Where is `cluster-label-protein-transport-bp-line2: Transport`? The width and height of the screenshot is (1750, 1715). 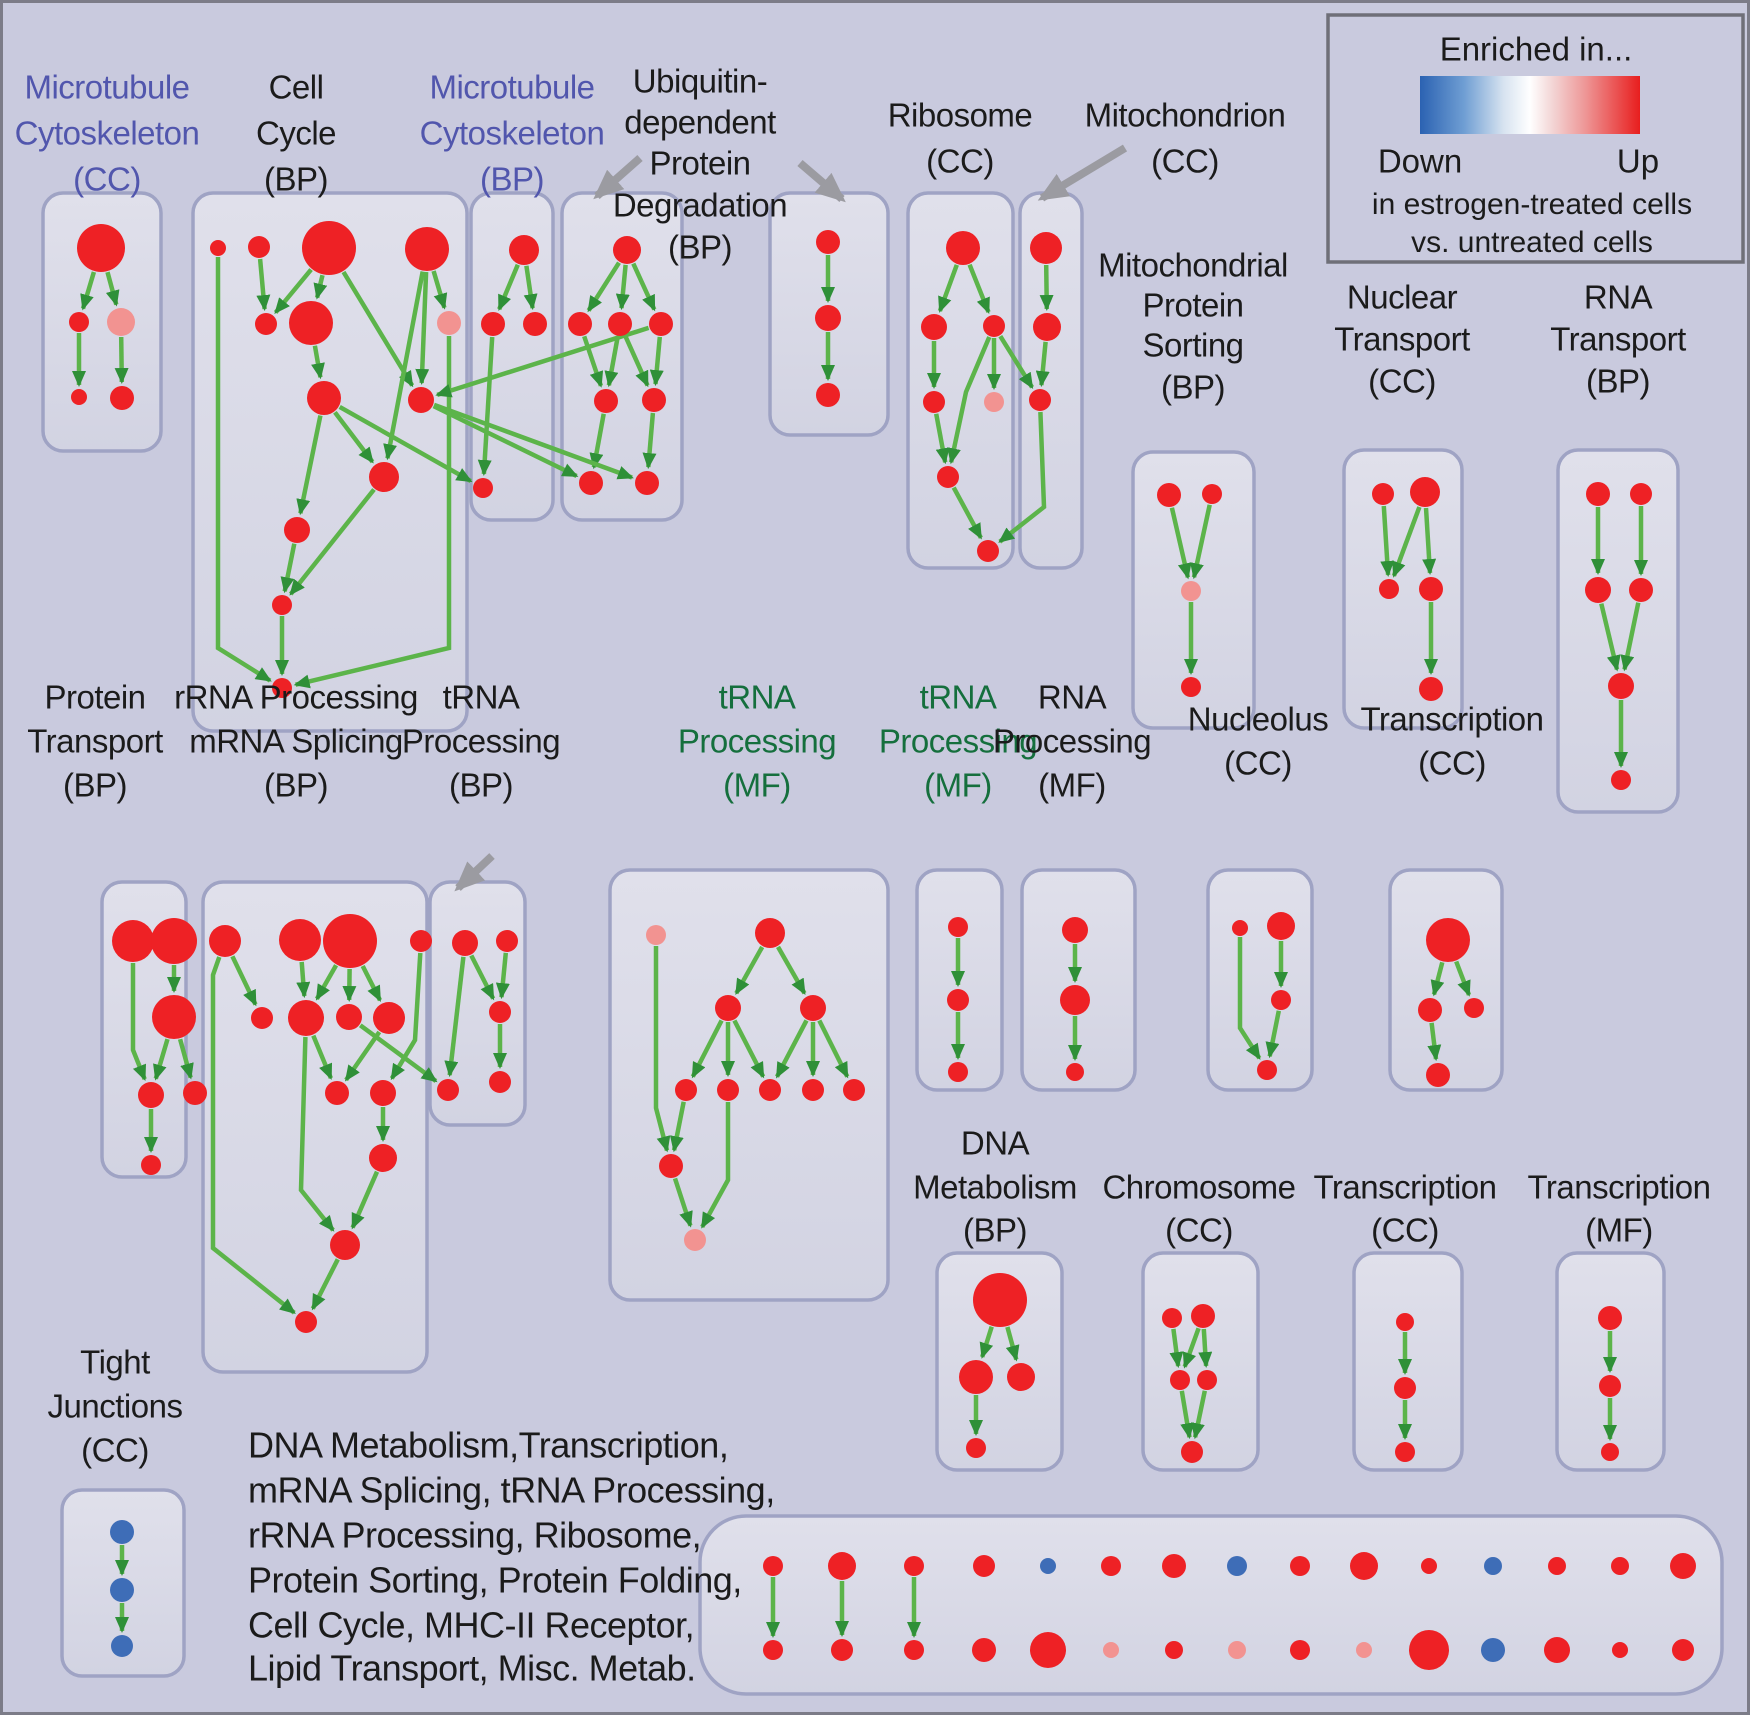
cluster-label-protein-transport-bp-line2: Transport is located at coordinates (95, 741).